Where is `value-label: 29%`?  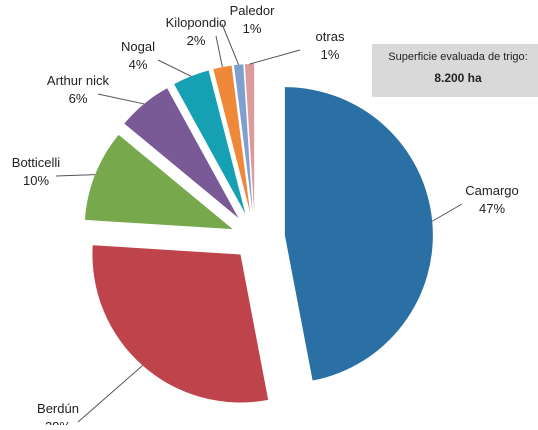 value-label: 29% is located at coordinates (58, 422).